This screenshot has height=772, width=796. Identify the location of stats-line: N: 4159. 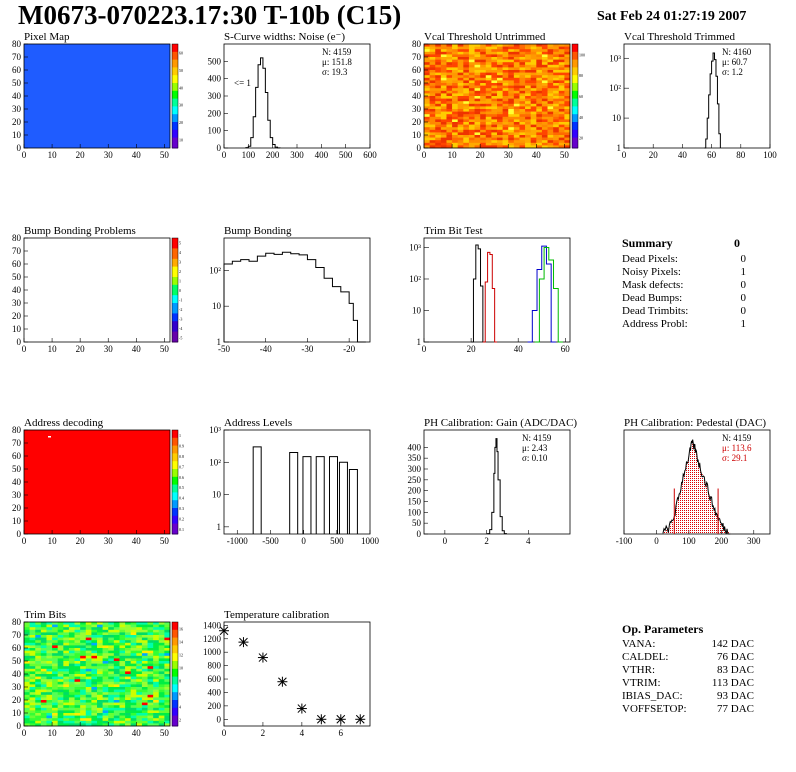
(337, 52).